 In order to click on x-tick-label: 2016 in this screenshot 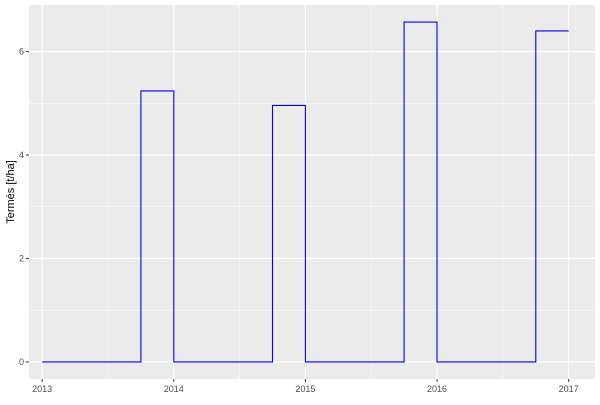, I will do `click(437, 389)`.